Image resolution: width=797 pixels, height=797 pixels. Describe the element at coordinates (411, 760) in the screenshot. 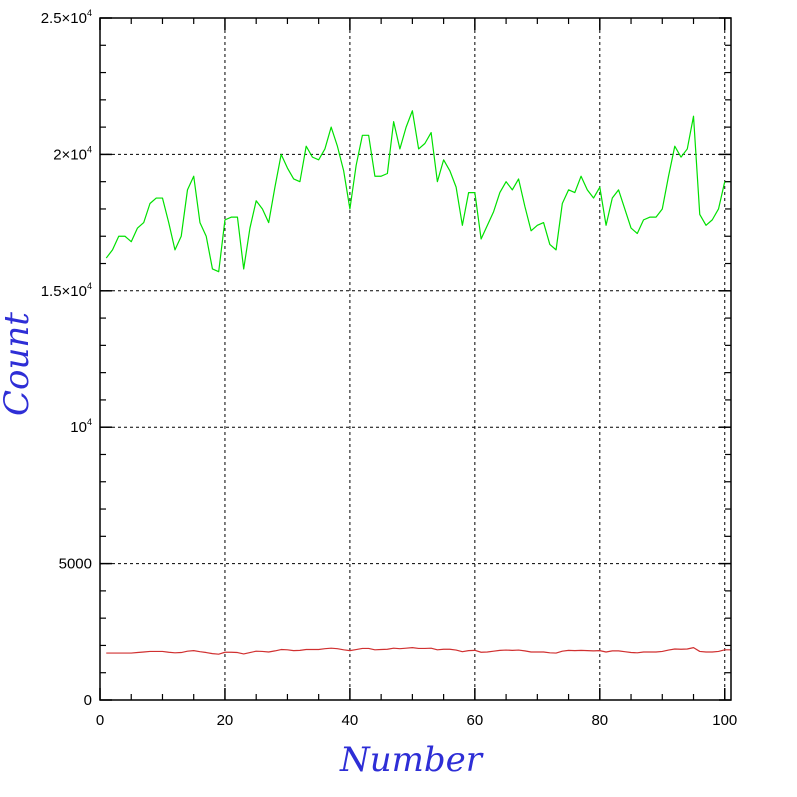

I see `x-axis-title: Number` at that location.